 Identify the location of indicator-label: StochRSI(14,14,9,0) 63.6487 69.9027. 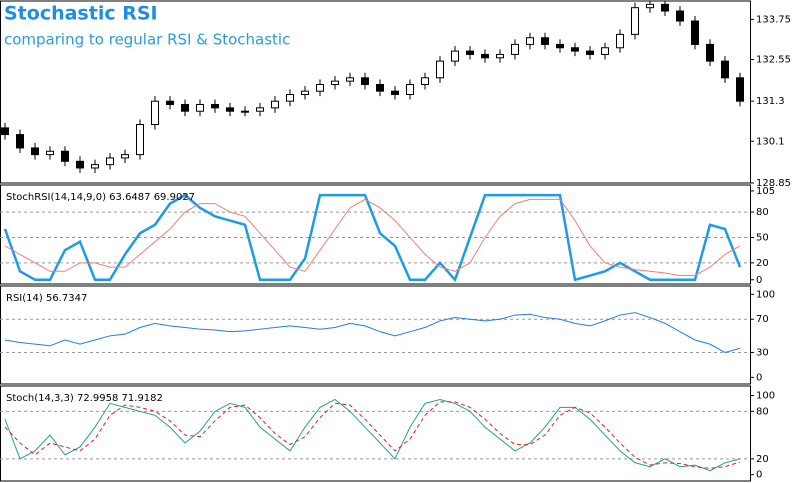
(100, 197).